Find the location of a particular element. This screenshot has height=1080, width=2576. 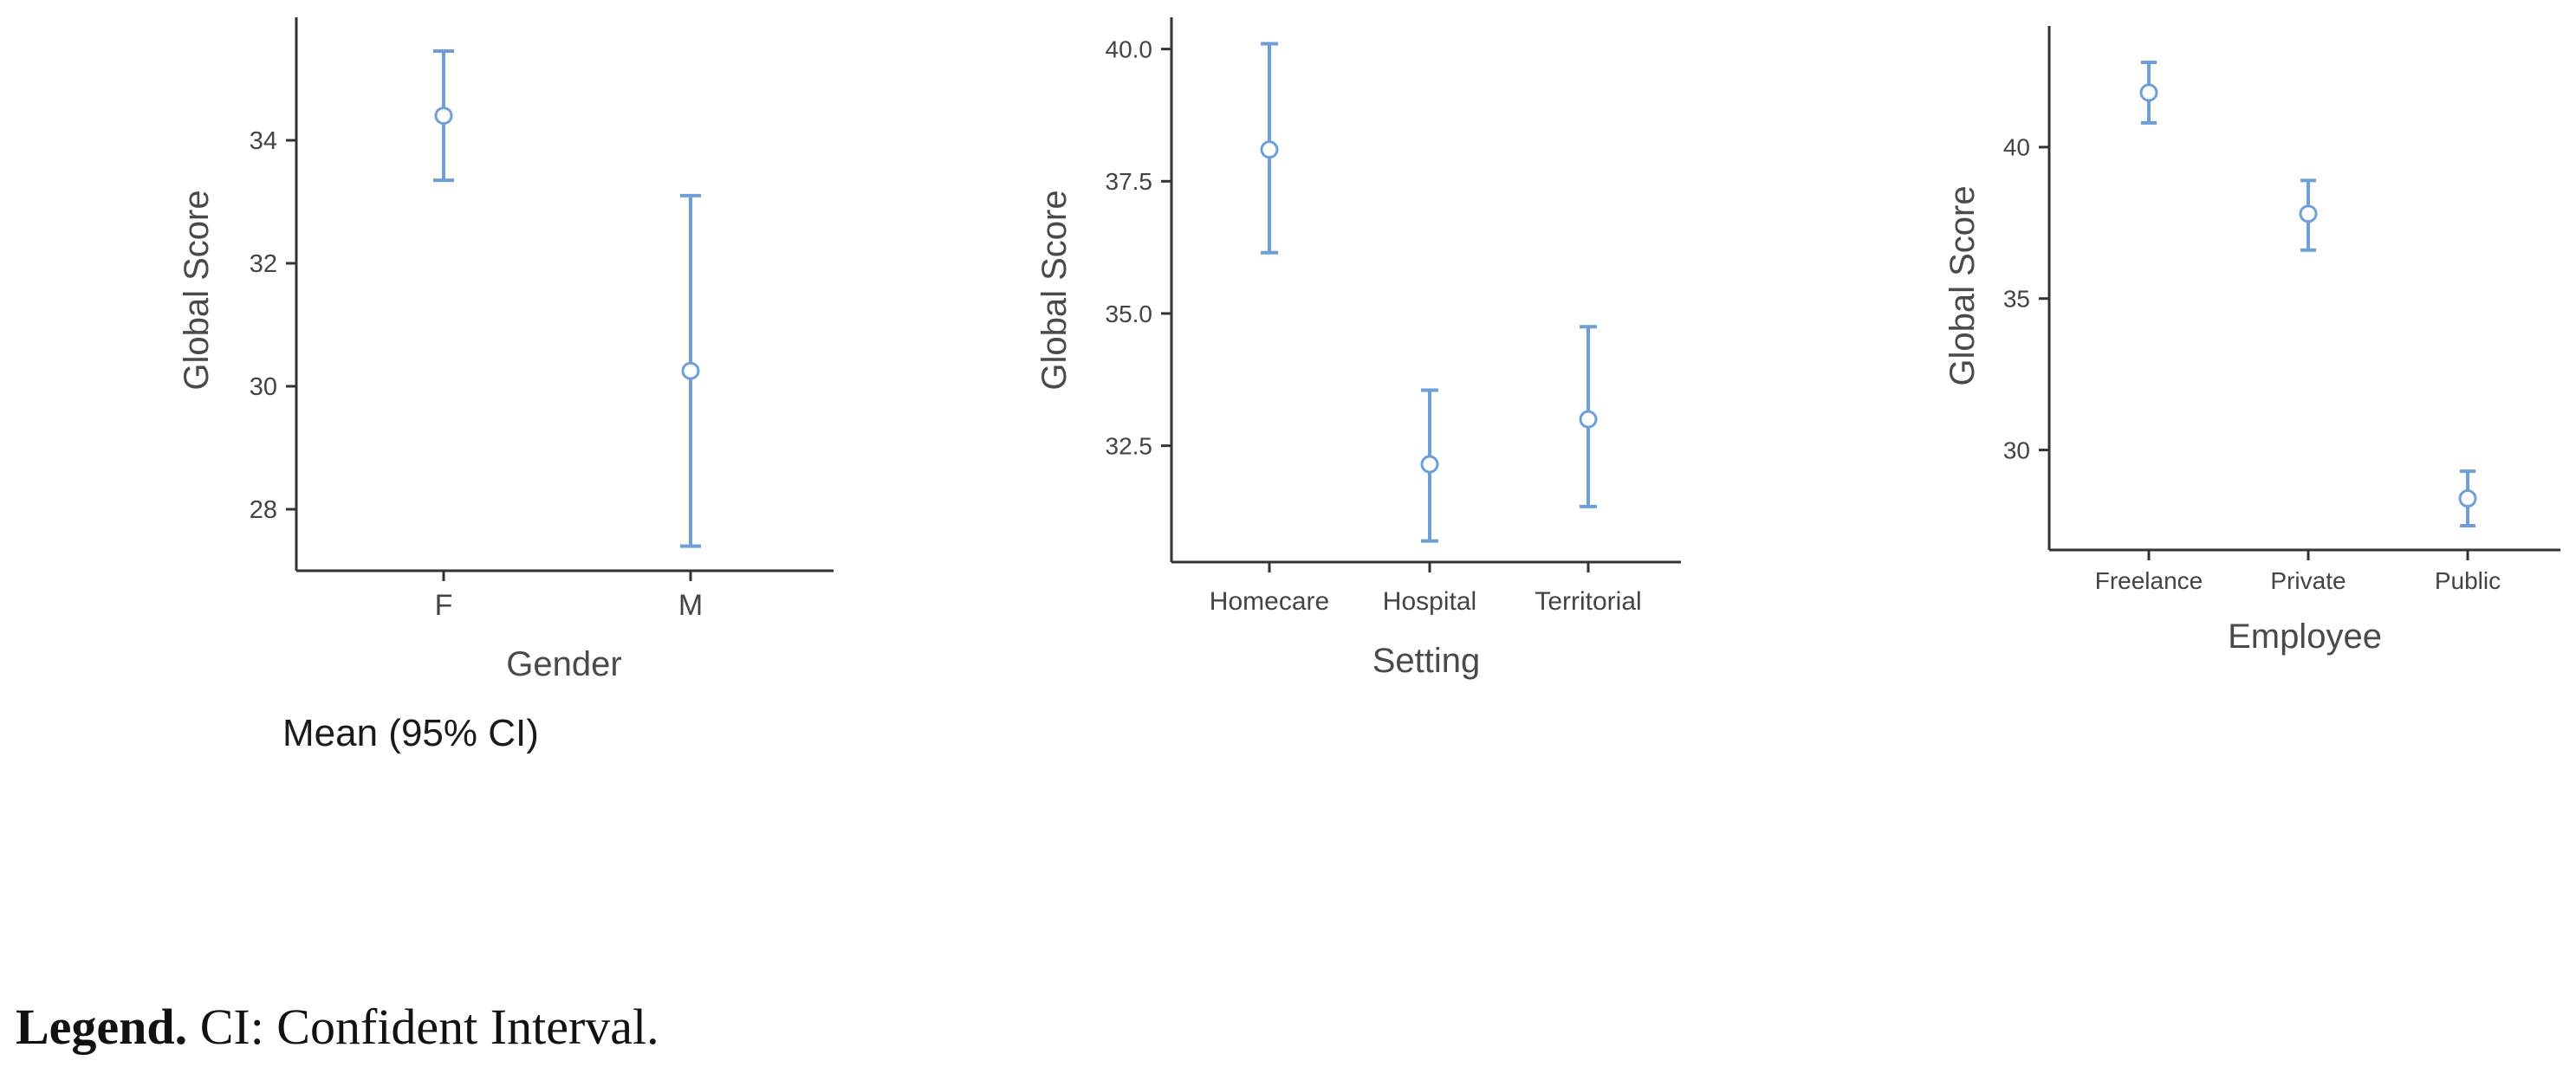

x-tick-label: Territorial is located at coordinates (1588, 601).